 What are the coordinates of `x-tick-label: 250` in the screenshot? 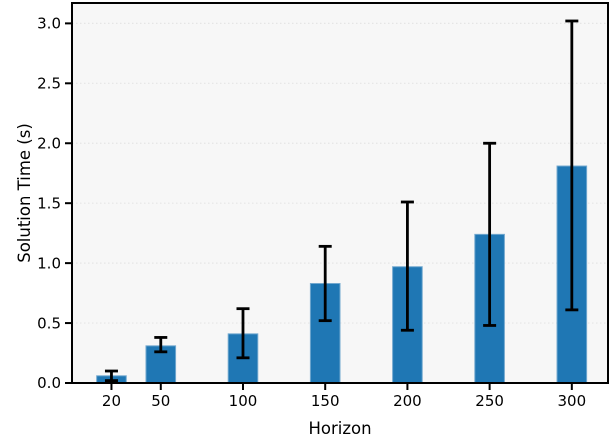 It's located at (489, 401).